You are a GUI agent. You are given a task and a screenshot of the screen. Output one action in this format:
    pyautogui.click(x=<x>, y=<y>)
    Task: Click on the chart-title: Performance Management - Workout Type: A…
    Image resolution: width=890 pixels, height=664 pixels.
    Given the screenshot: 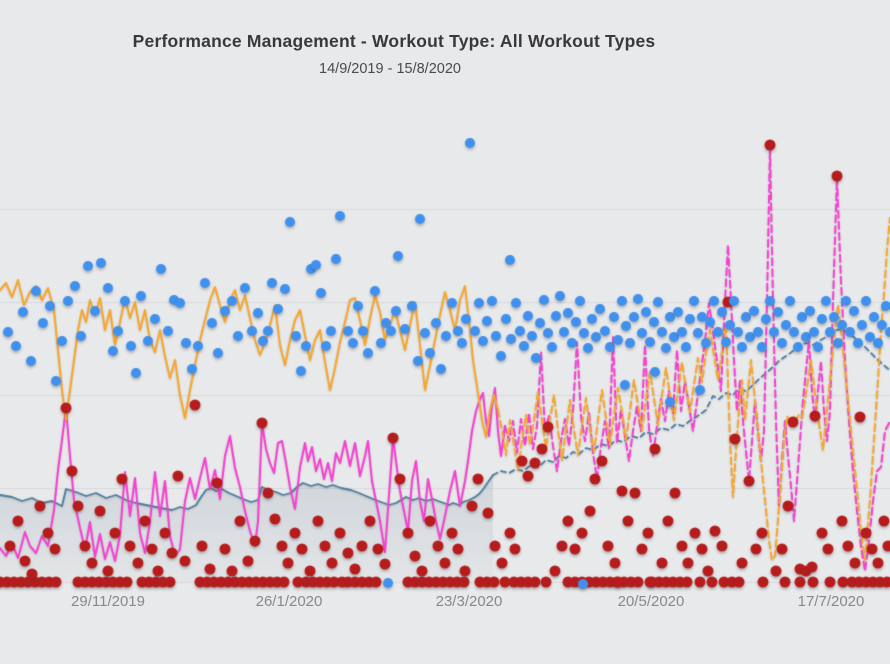 What is the action you would take?
    pyautogui.click(x=394, y=41)
    